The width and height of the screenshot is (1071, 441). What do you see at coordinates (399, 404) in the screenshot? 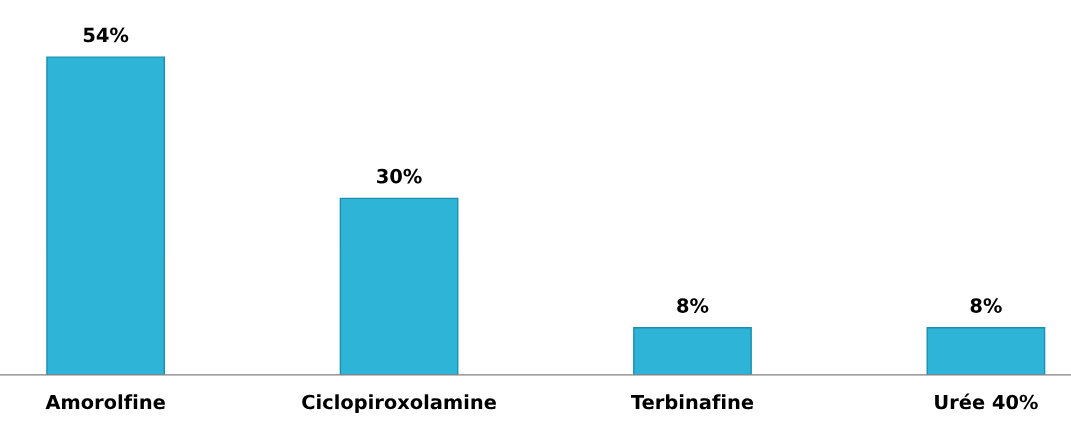
I see `x-tick-label: Ciclopiroxolamine` at bounding box center [399, 404].